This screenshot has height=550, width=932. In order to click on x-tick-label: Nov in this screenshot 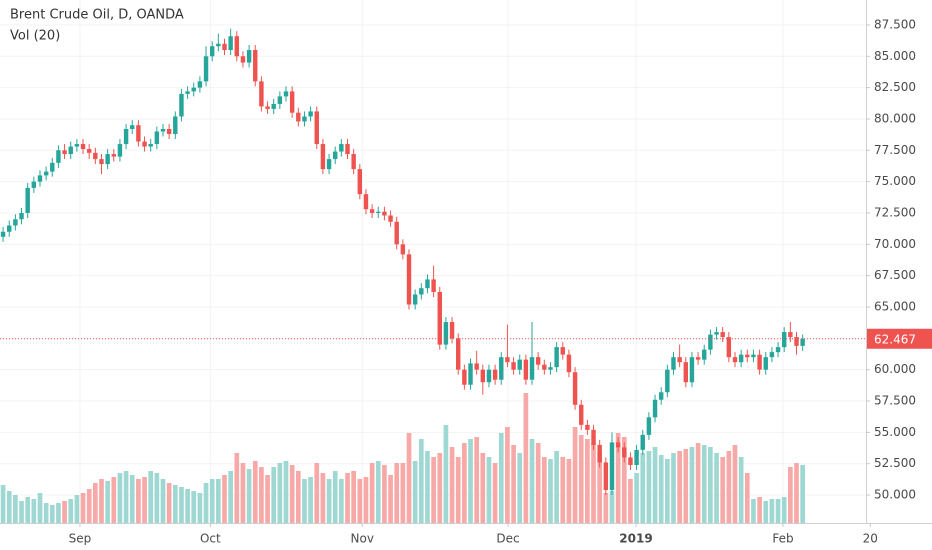, I will do `click(362, 539)`.